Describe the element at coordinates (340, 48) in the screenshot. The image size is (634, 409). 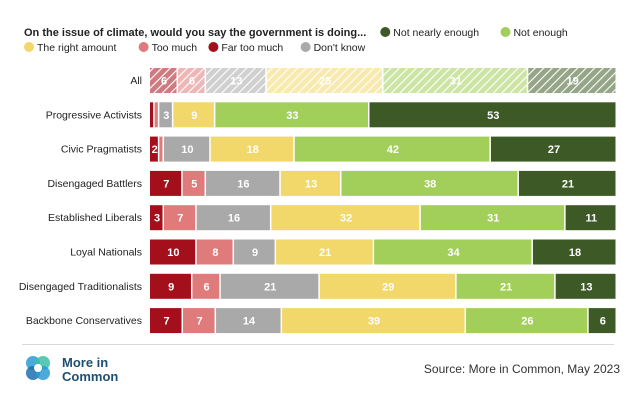
I see `legend-label-don-t-know: Don't know` at that location.